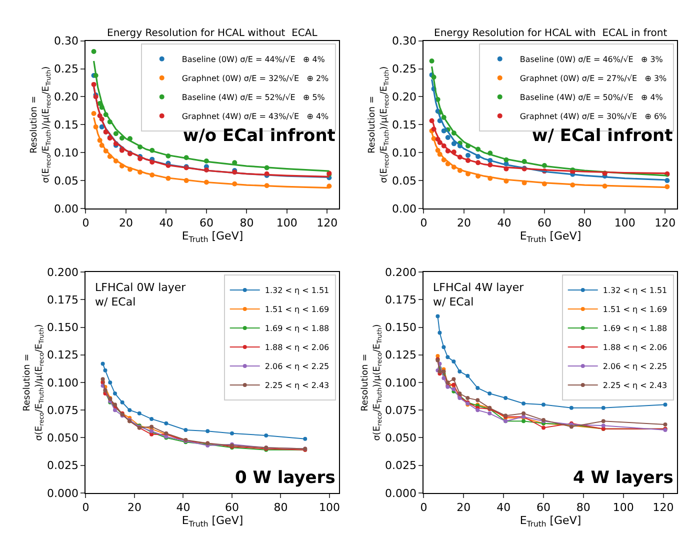 This screenshot has height=538, width=690. I want to click on chart-title: Energy Resolution for HCAL without ECAL, so click(212, 33).